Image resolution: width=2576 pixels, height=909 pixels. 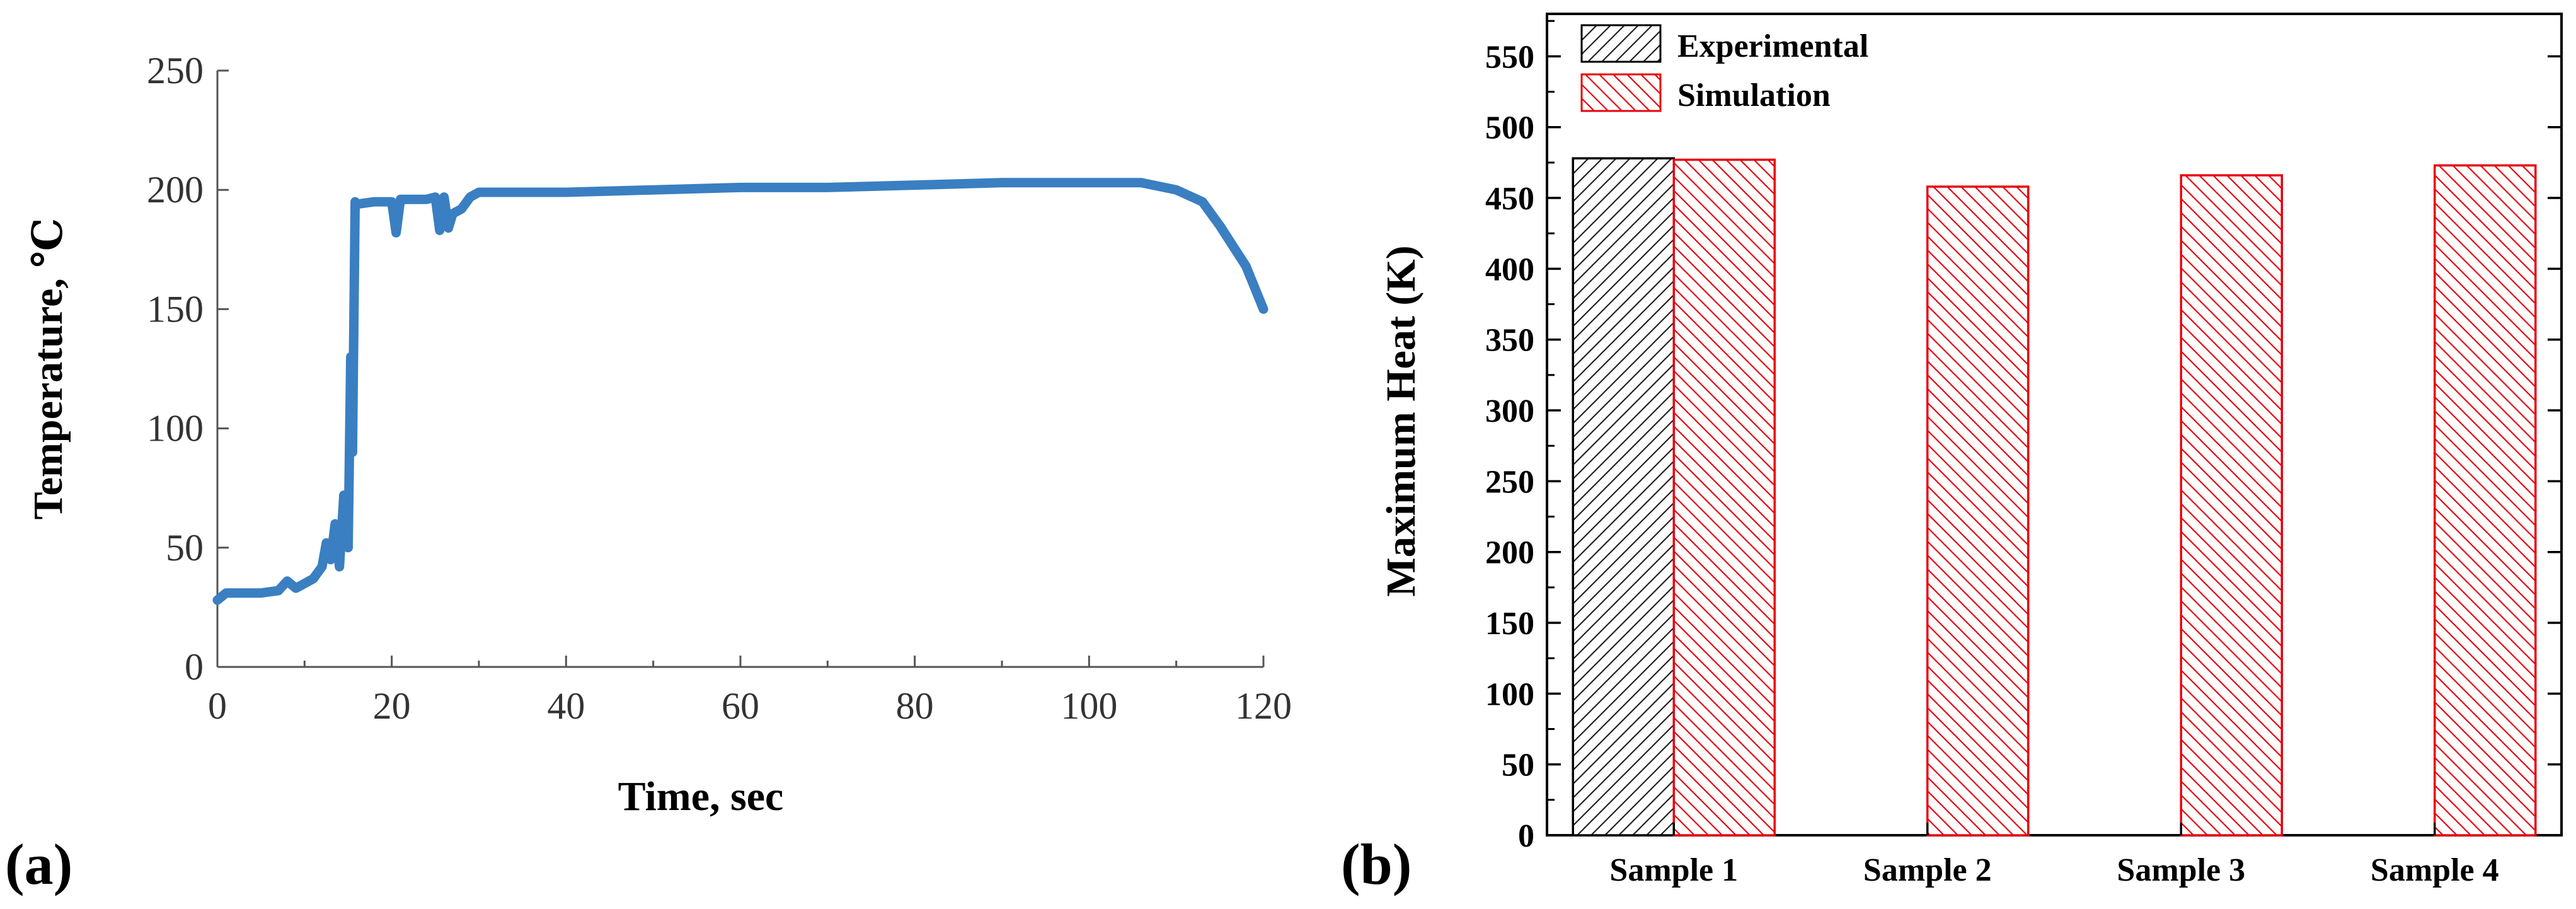 I want to click on x-axis-label: Time, sec, so click(x=701, y=796).